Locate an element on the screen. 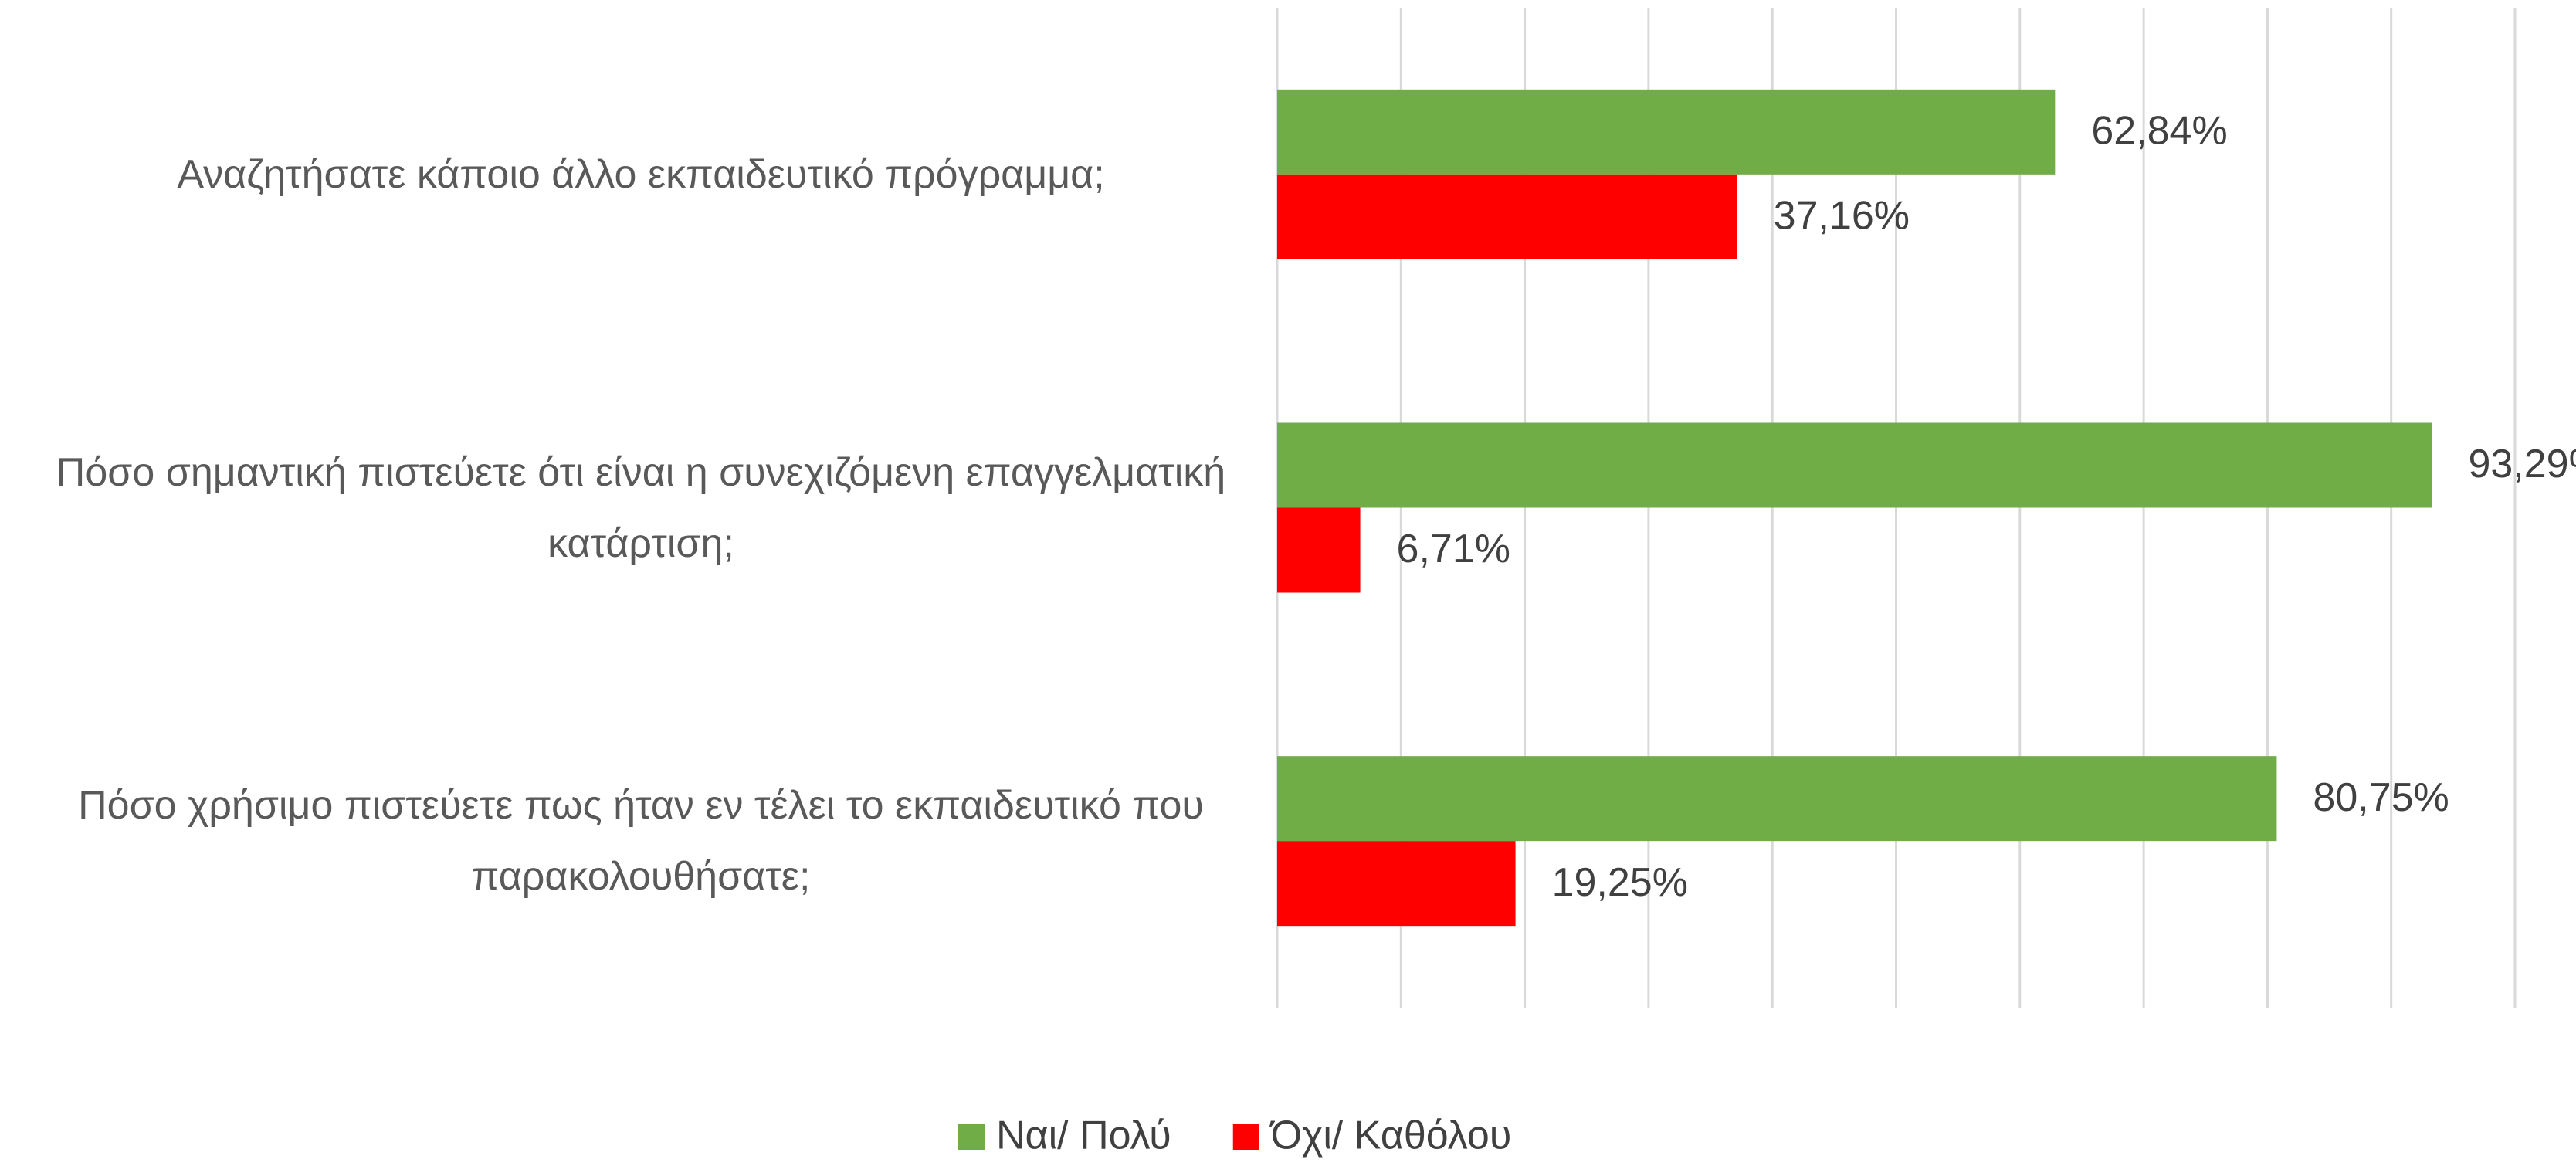 This screenshot has height=1166, width=2576. legend-label: Ναι/ Πολύ is located at coordinates (1083, 1135).